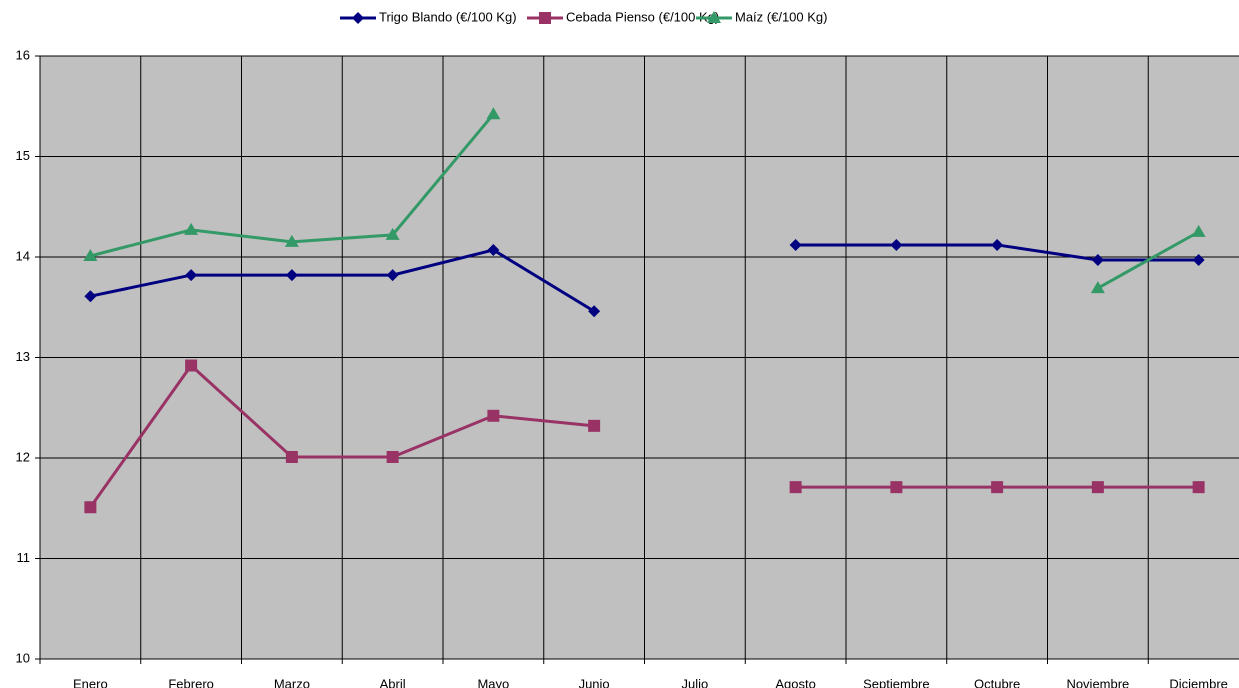  I want to click on x-tick-label: Septiembre, so click(896, 682).